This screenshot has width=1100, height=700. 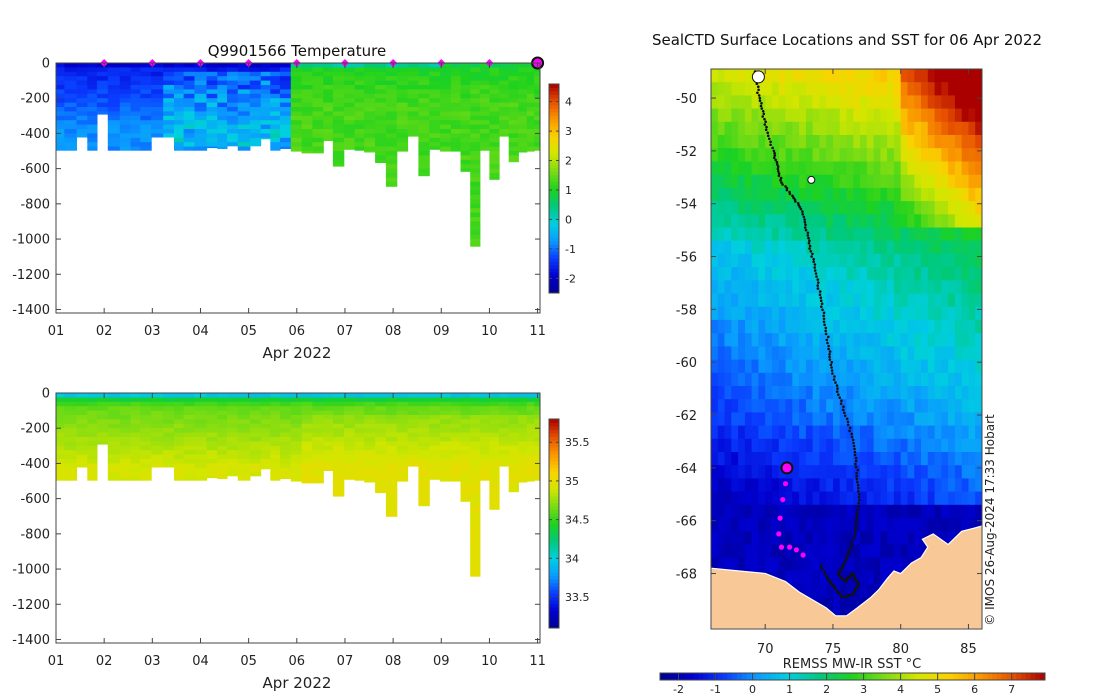 I want to click on colorbar-tick-label: -2, so click(x=678, y=689).